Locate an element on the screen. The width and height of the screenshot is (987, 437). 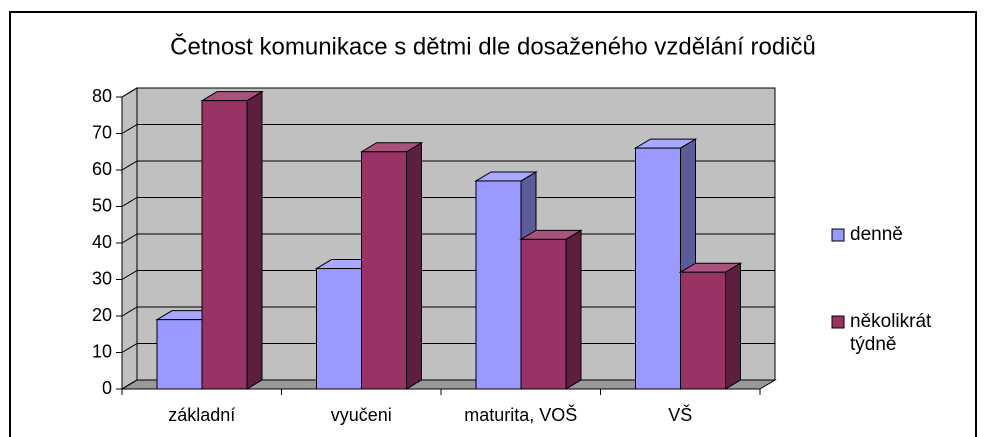
y-tick-label: 60 is located at coordinates (102, 169).